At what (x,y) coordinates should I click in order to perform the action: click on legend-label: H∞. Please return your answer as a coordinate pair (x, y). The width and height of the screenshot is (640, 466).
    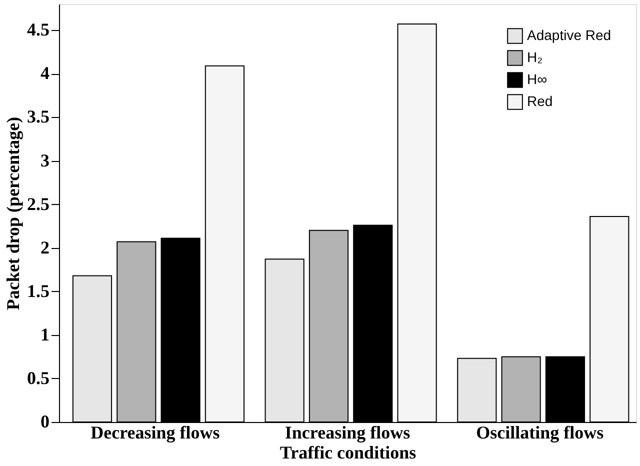
    Looking at the image, I should click on (537, 79).